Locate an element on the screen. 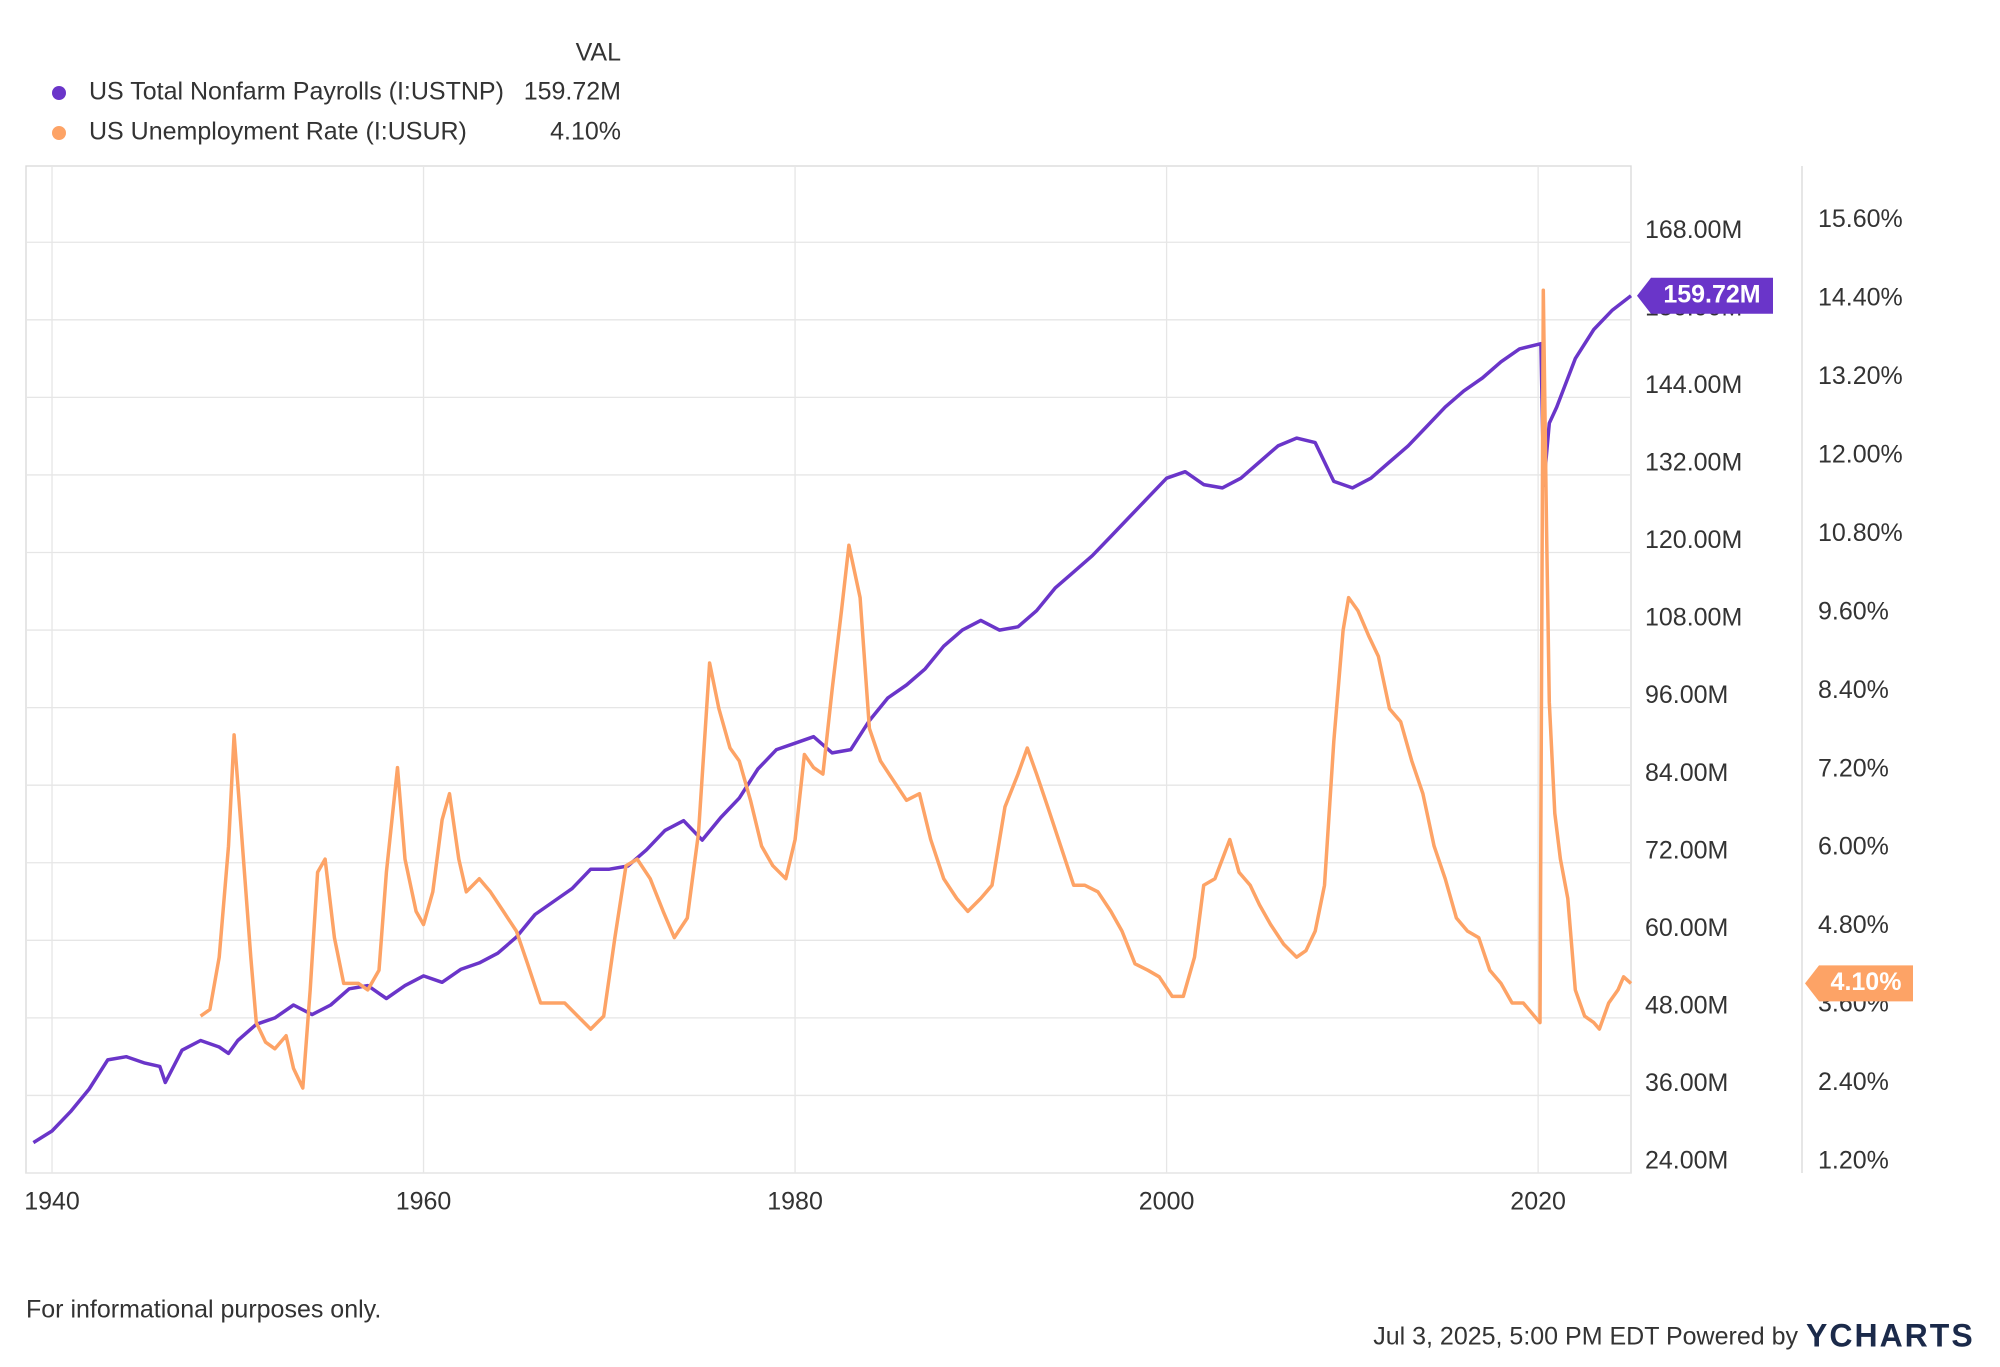 Image resolution: width=2000 pixels, height=1367 pixels. y2-tick-label: 13.20% is located at coordinates (1860, 376).